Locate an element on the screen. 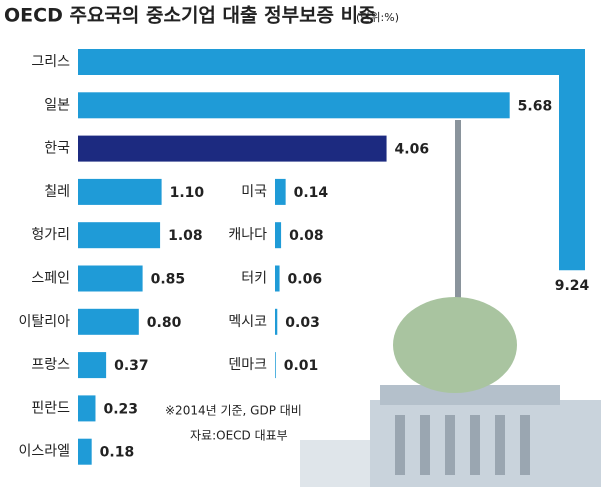 The image size is (601, 487). value-label: 0.06 is located at coordinates (305, 280).